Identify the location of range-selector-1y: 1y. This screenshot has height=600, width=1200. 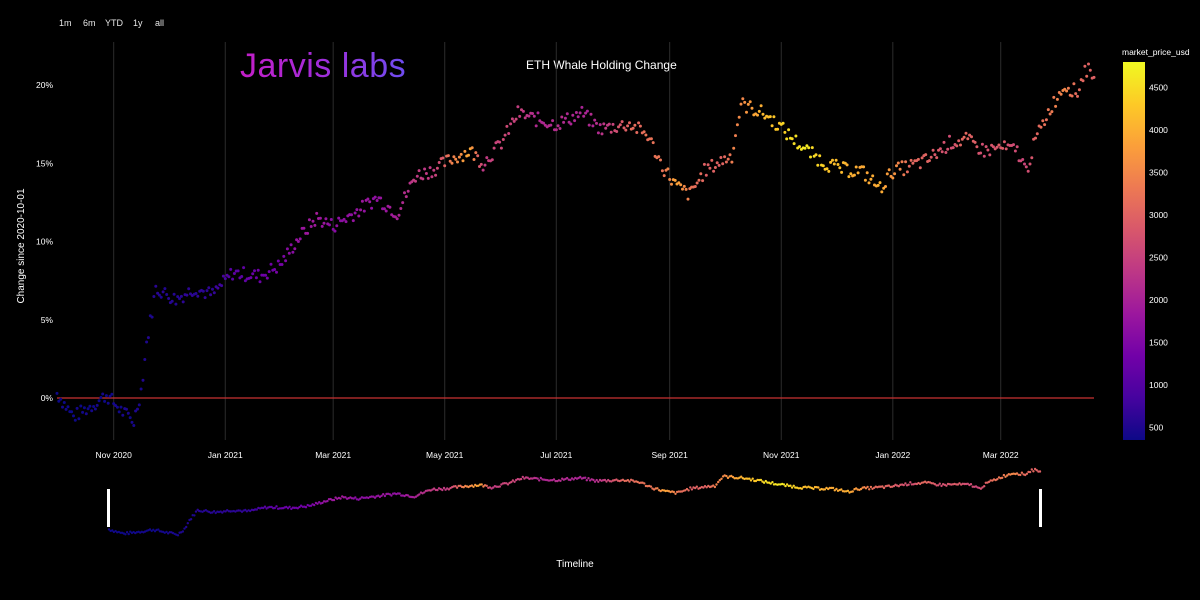
(138, 23).